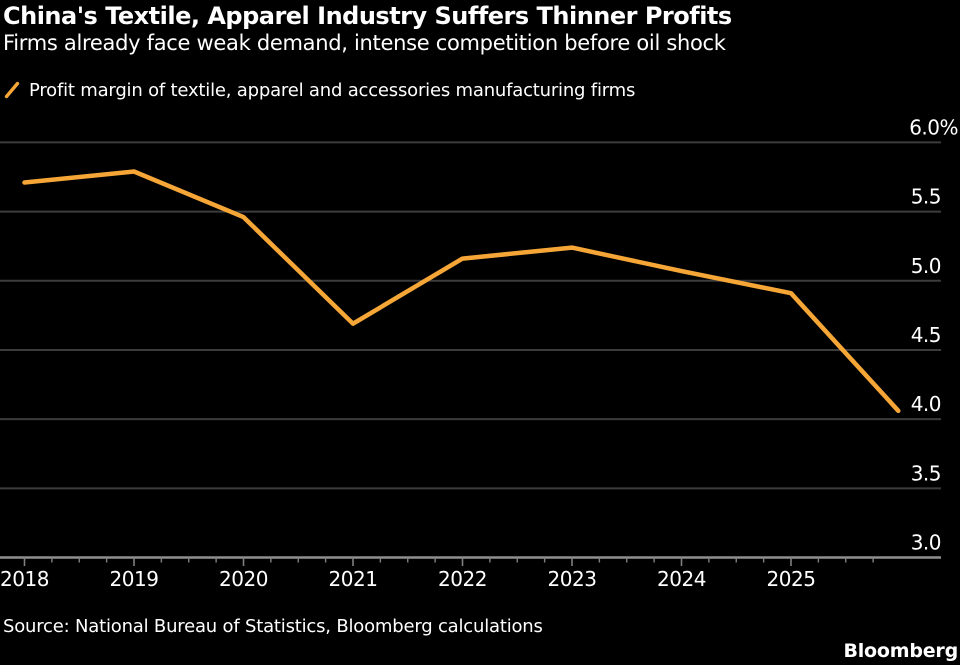 Image resolution: width=960 pixels, height=665 pixels. Describe the element at coordinates (134, 579) in the screenshot. I see `x-axis-label: 2019` at that location.